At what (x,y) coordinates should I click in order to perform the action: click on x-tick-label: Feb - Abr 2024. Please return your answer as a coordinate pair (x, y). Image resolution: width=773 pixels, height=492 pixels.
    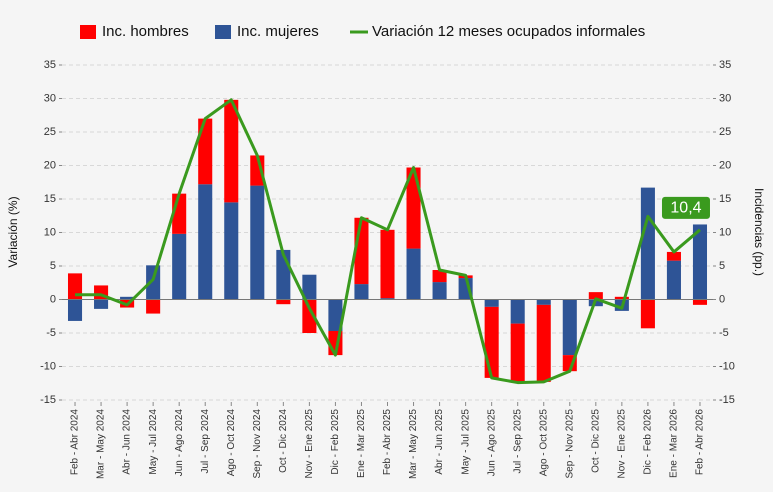
    Looking at the image, I should click on (75, 442).